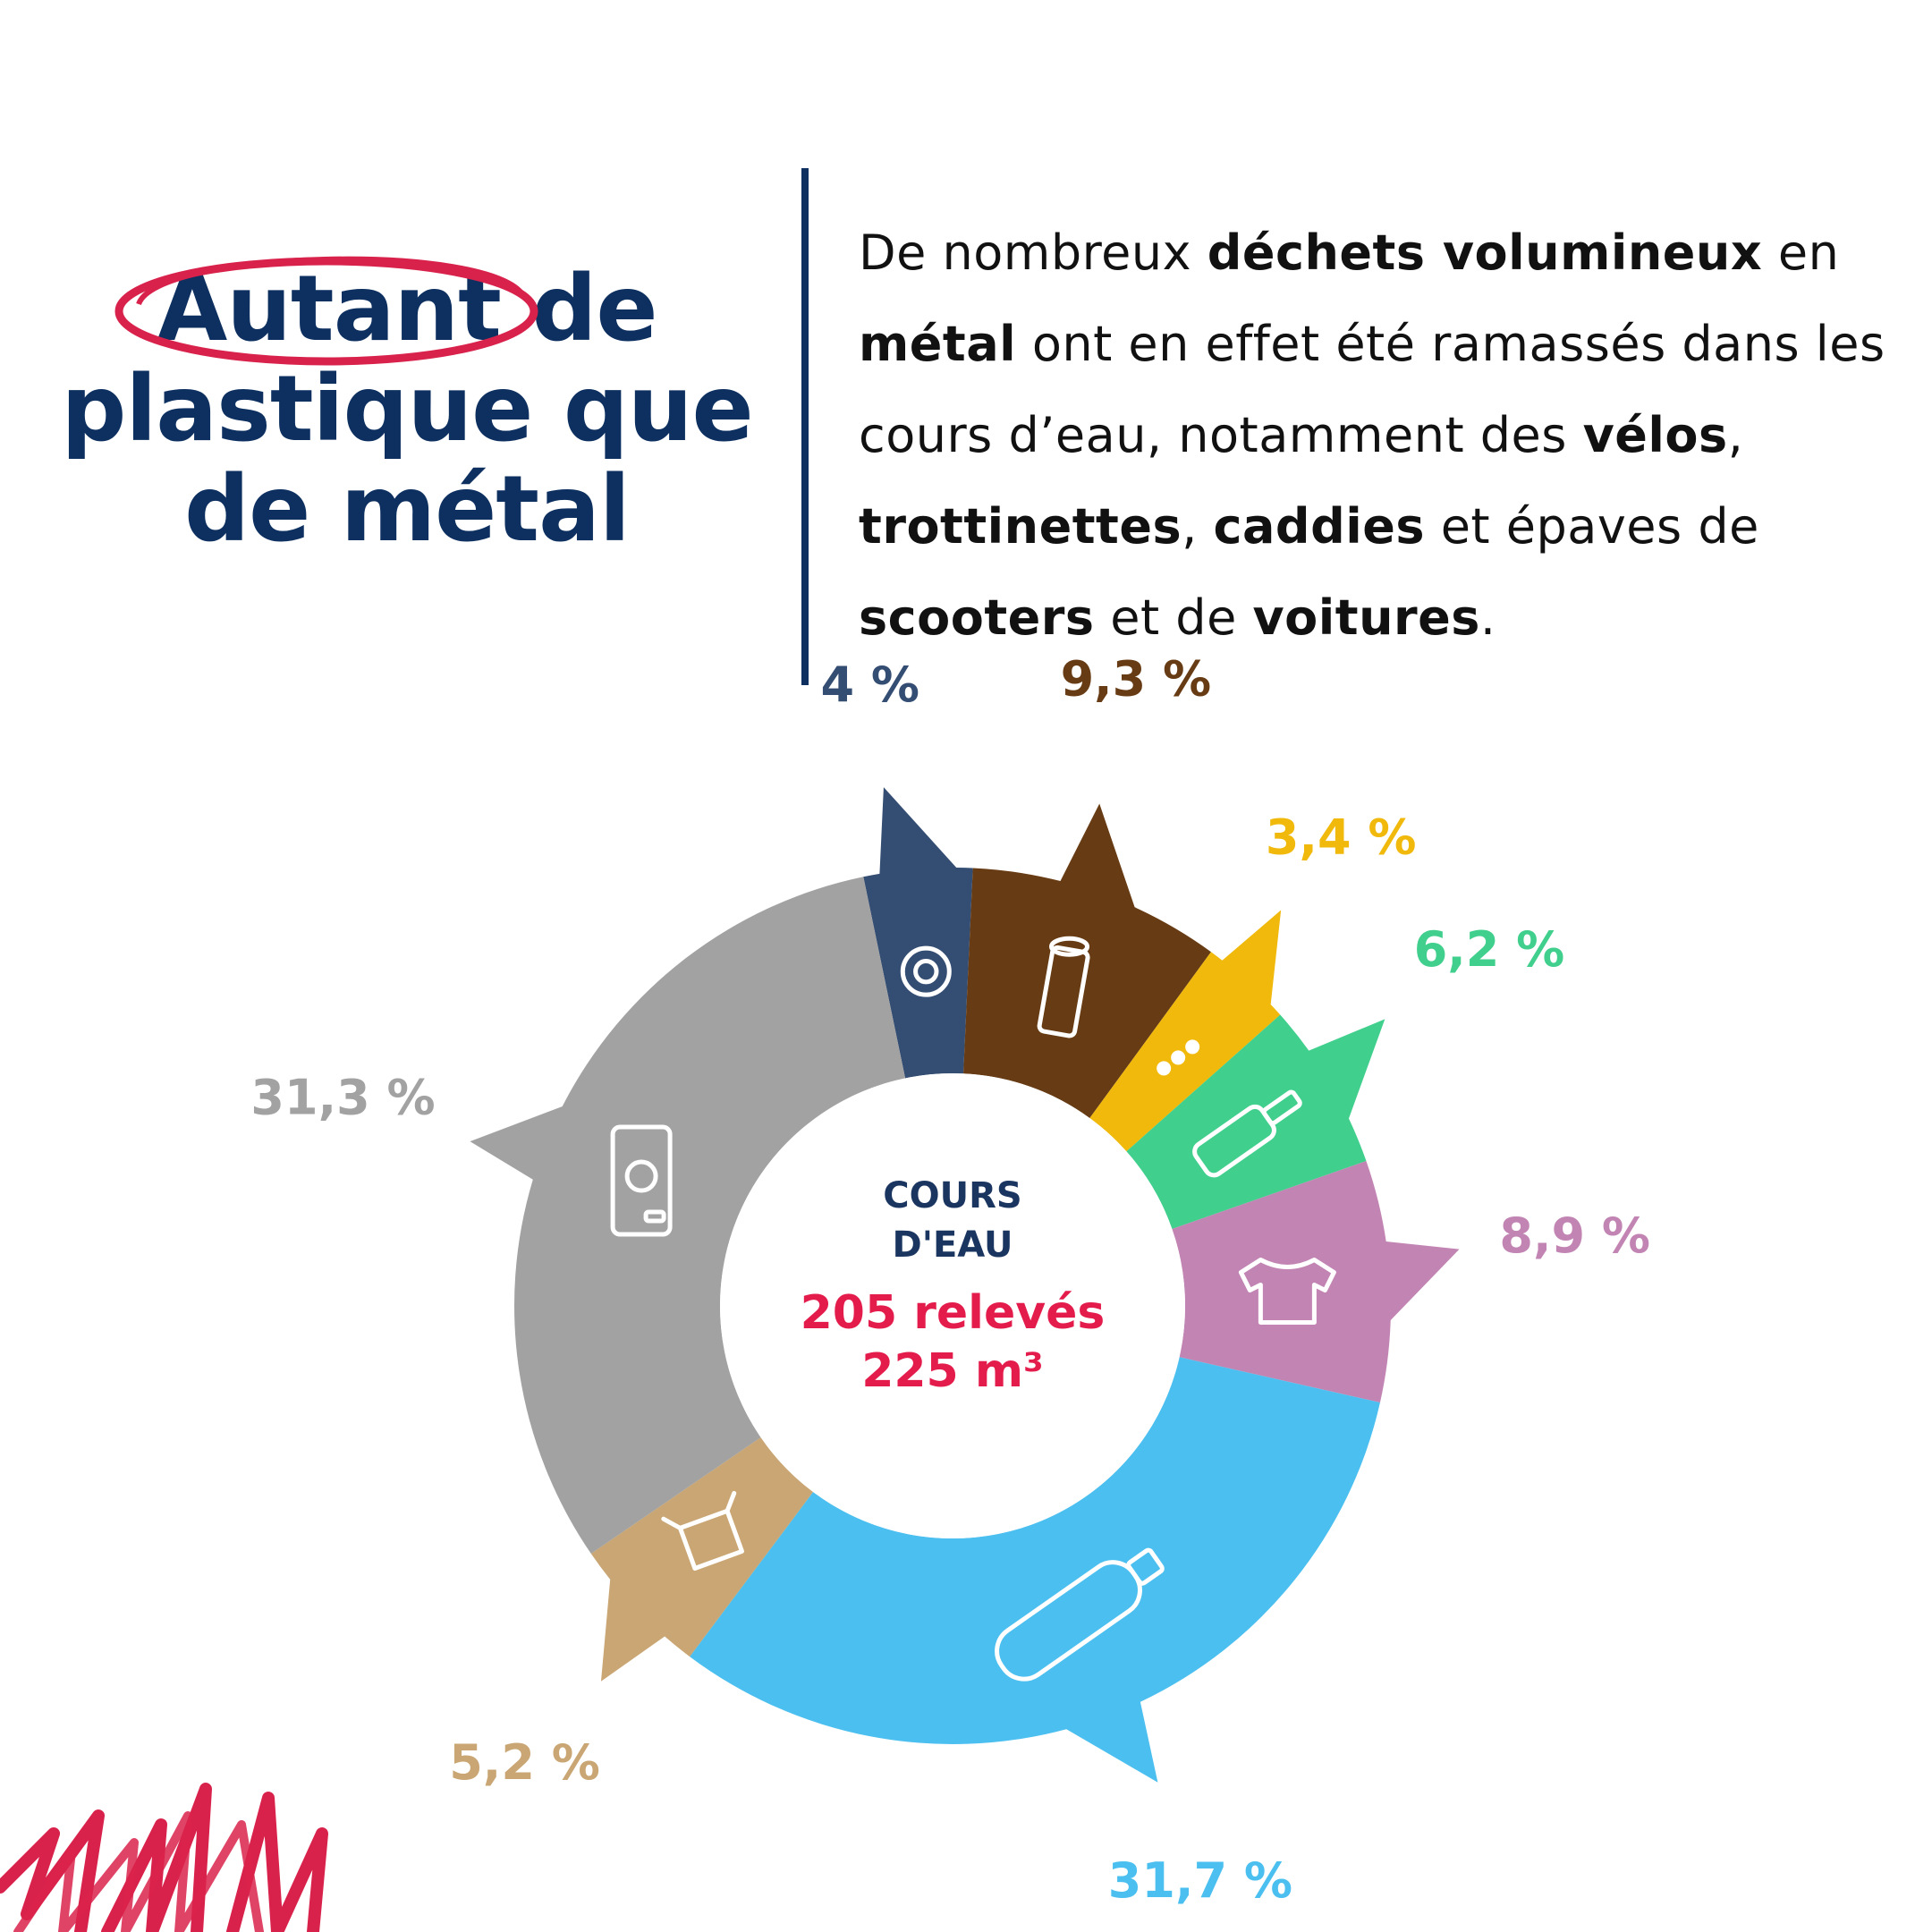  What do you see at coordinates (702, 1530) in the screenshot?
I see `cardboard-box-icon` at bounding box center [702, 1530].